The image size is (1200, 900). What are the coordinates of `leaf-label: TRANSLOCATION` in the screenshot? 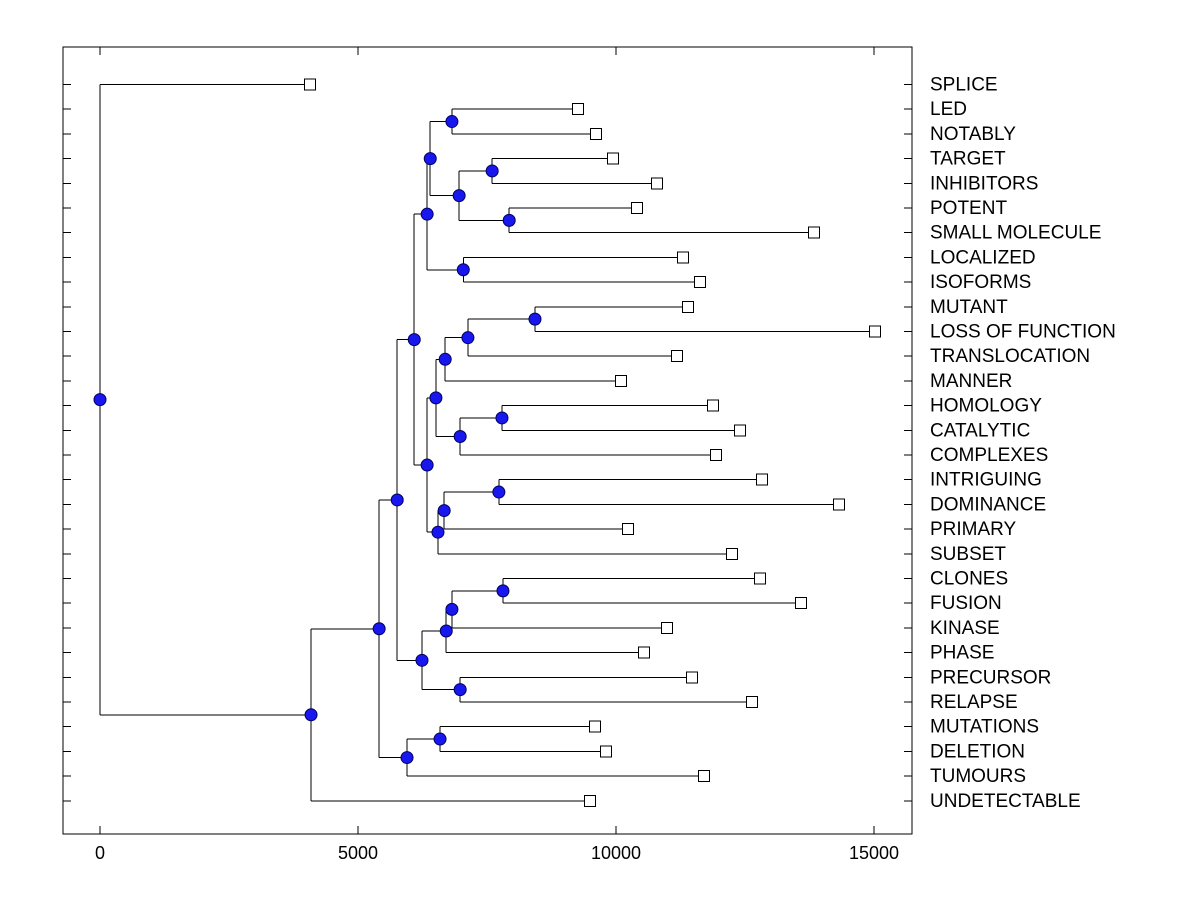 It's located at (1010, 356).